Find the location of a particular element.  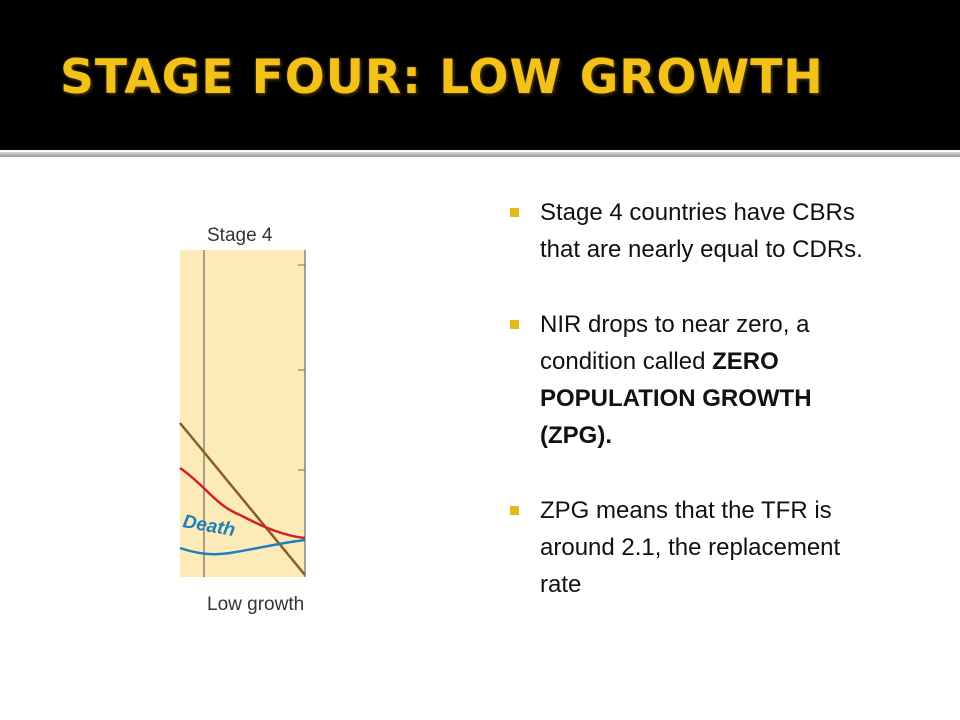

figure-panel is located at coordinates (242, 413).